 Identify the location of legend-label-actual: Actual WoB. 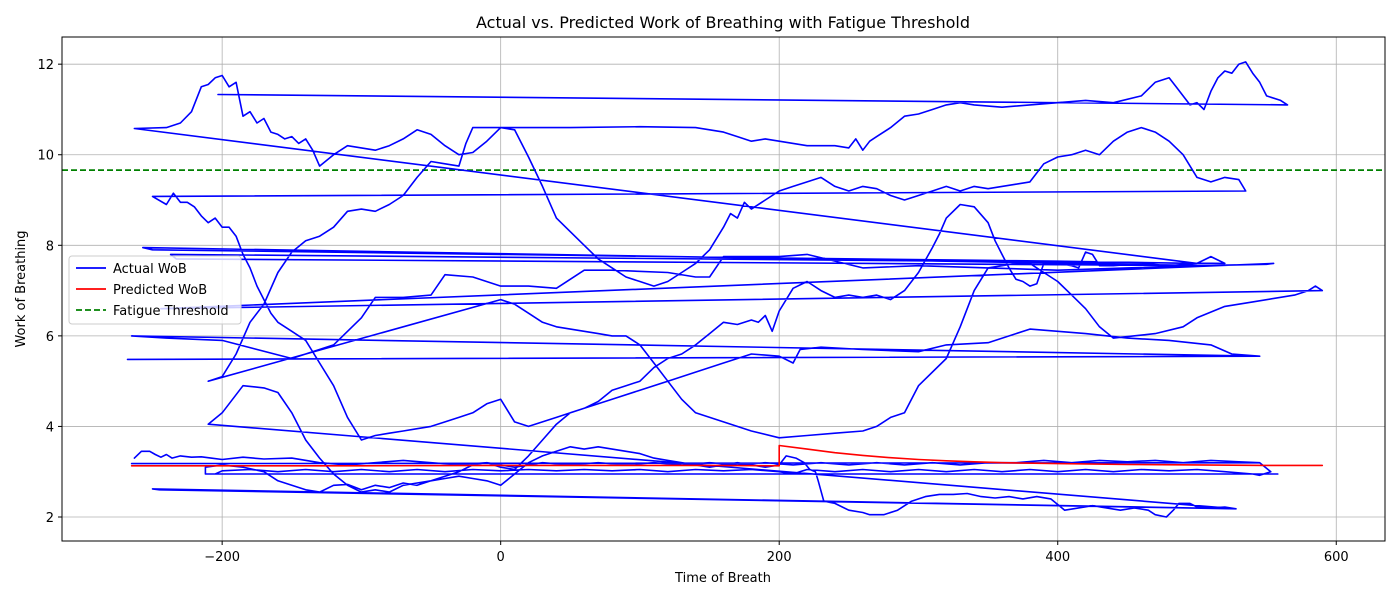
(150, 269).